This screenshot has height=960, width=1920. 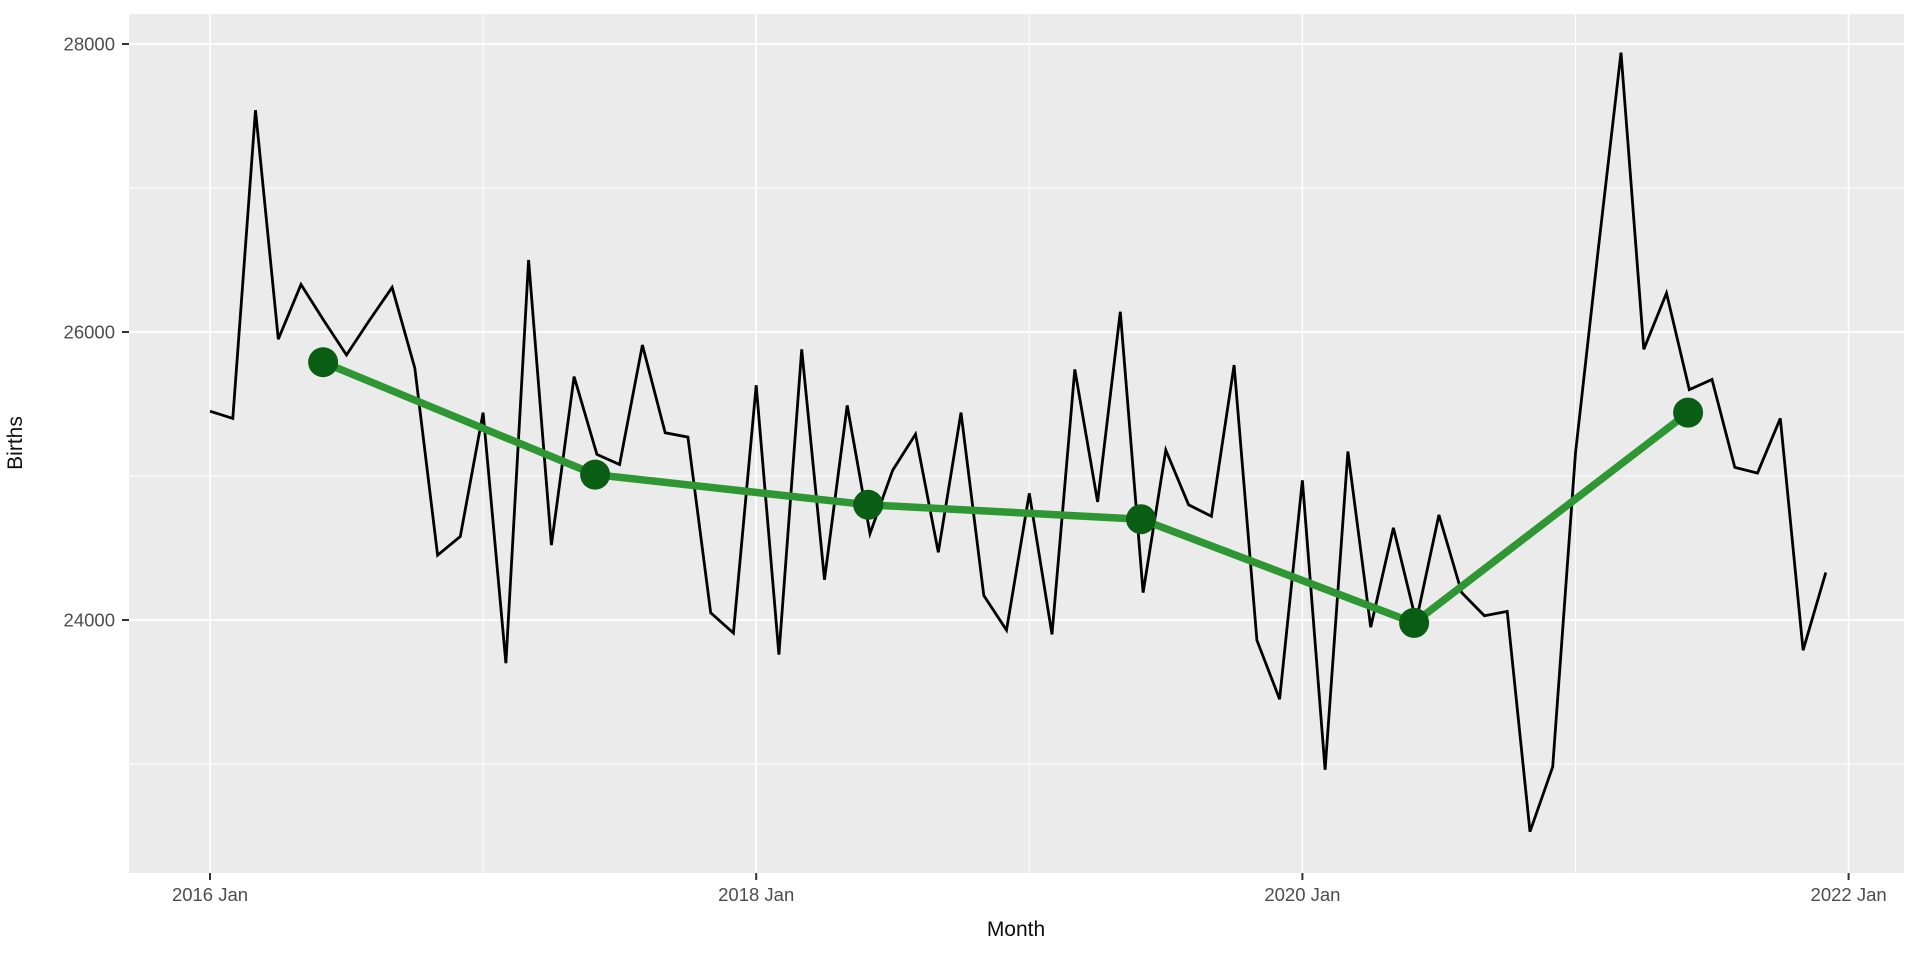 I want to click on x-axis-tick-label: 2018 Jan, so click(x=756, y=894).